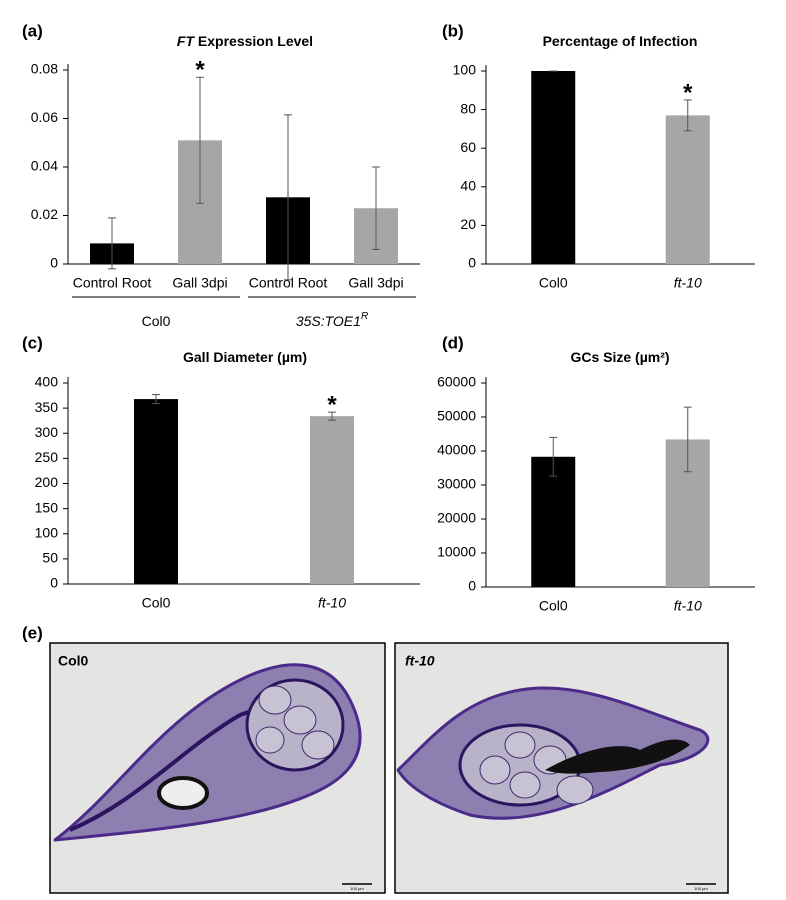 This screenshot has height=900, width=786. What do you see at coordinates (32, 342) in the screenshot?
I see `panel-label: (c)` at bounding box center [32, 342].